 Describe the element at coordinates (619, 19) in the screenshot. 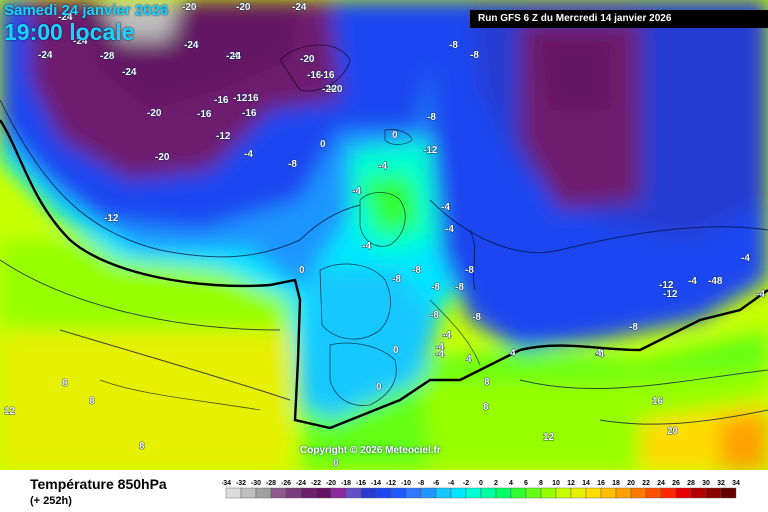

I see `model-run-info: Run GFS 6 Z du Mercredi 14 janvier 2026` at that location.